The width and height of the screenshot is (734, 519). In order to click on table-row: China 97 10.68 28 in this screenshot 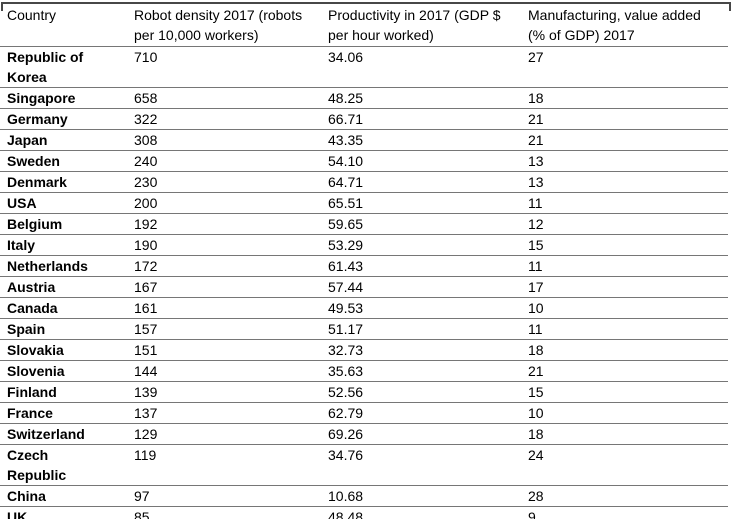, I will do `click(364, 496)`.